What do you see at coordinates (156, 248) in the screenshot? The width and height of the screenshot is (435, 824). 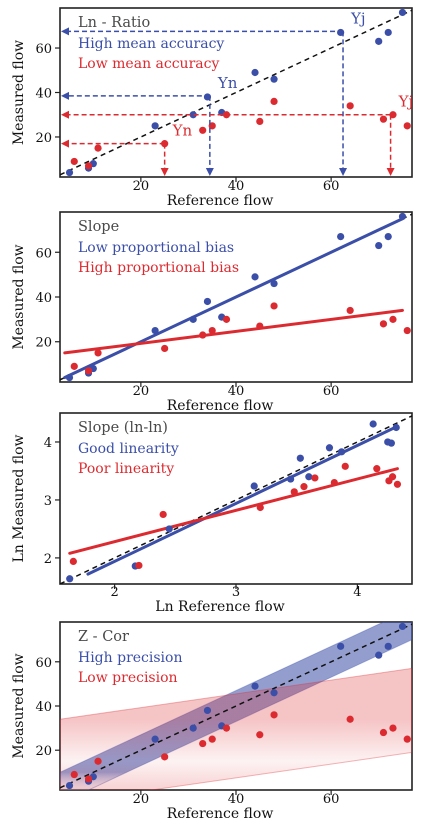 I see `legend-entry-blue: Low proportional bias` at bounding box center [156, 248].